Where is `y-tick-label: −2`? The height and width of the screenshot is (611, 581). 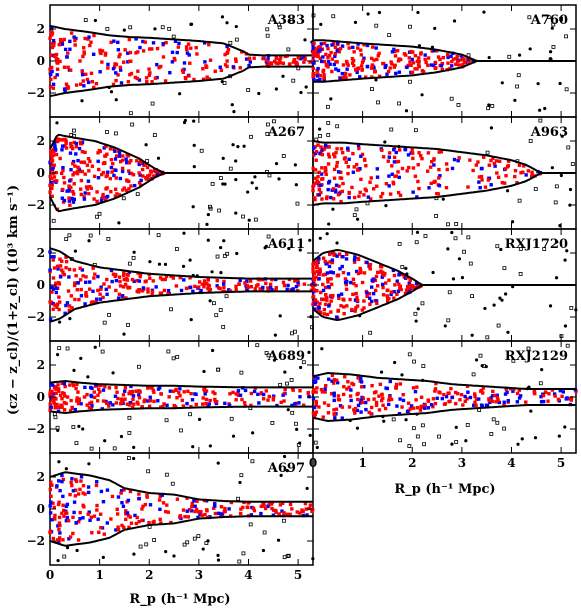
y-tick-label: −2 is located at coordinates (36, 205).